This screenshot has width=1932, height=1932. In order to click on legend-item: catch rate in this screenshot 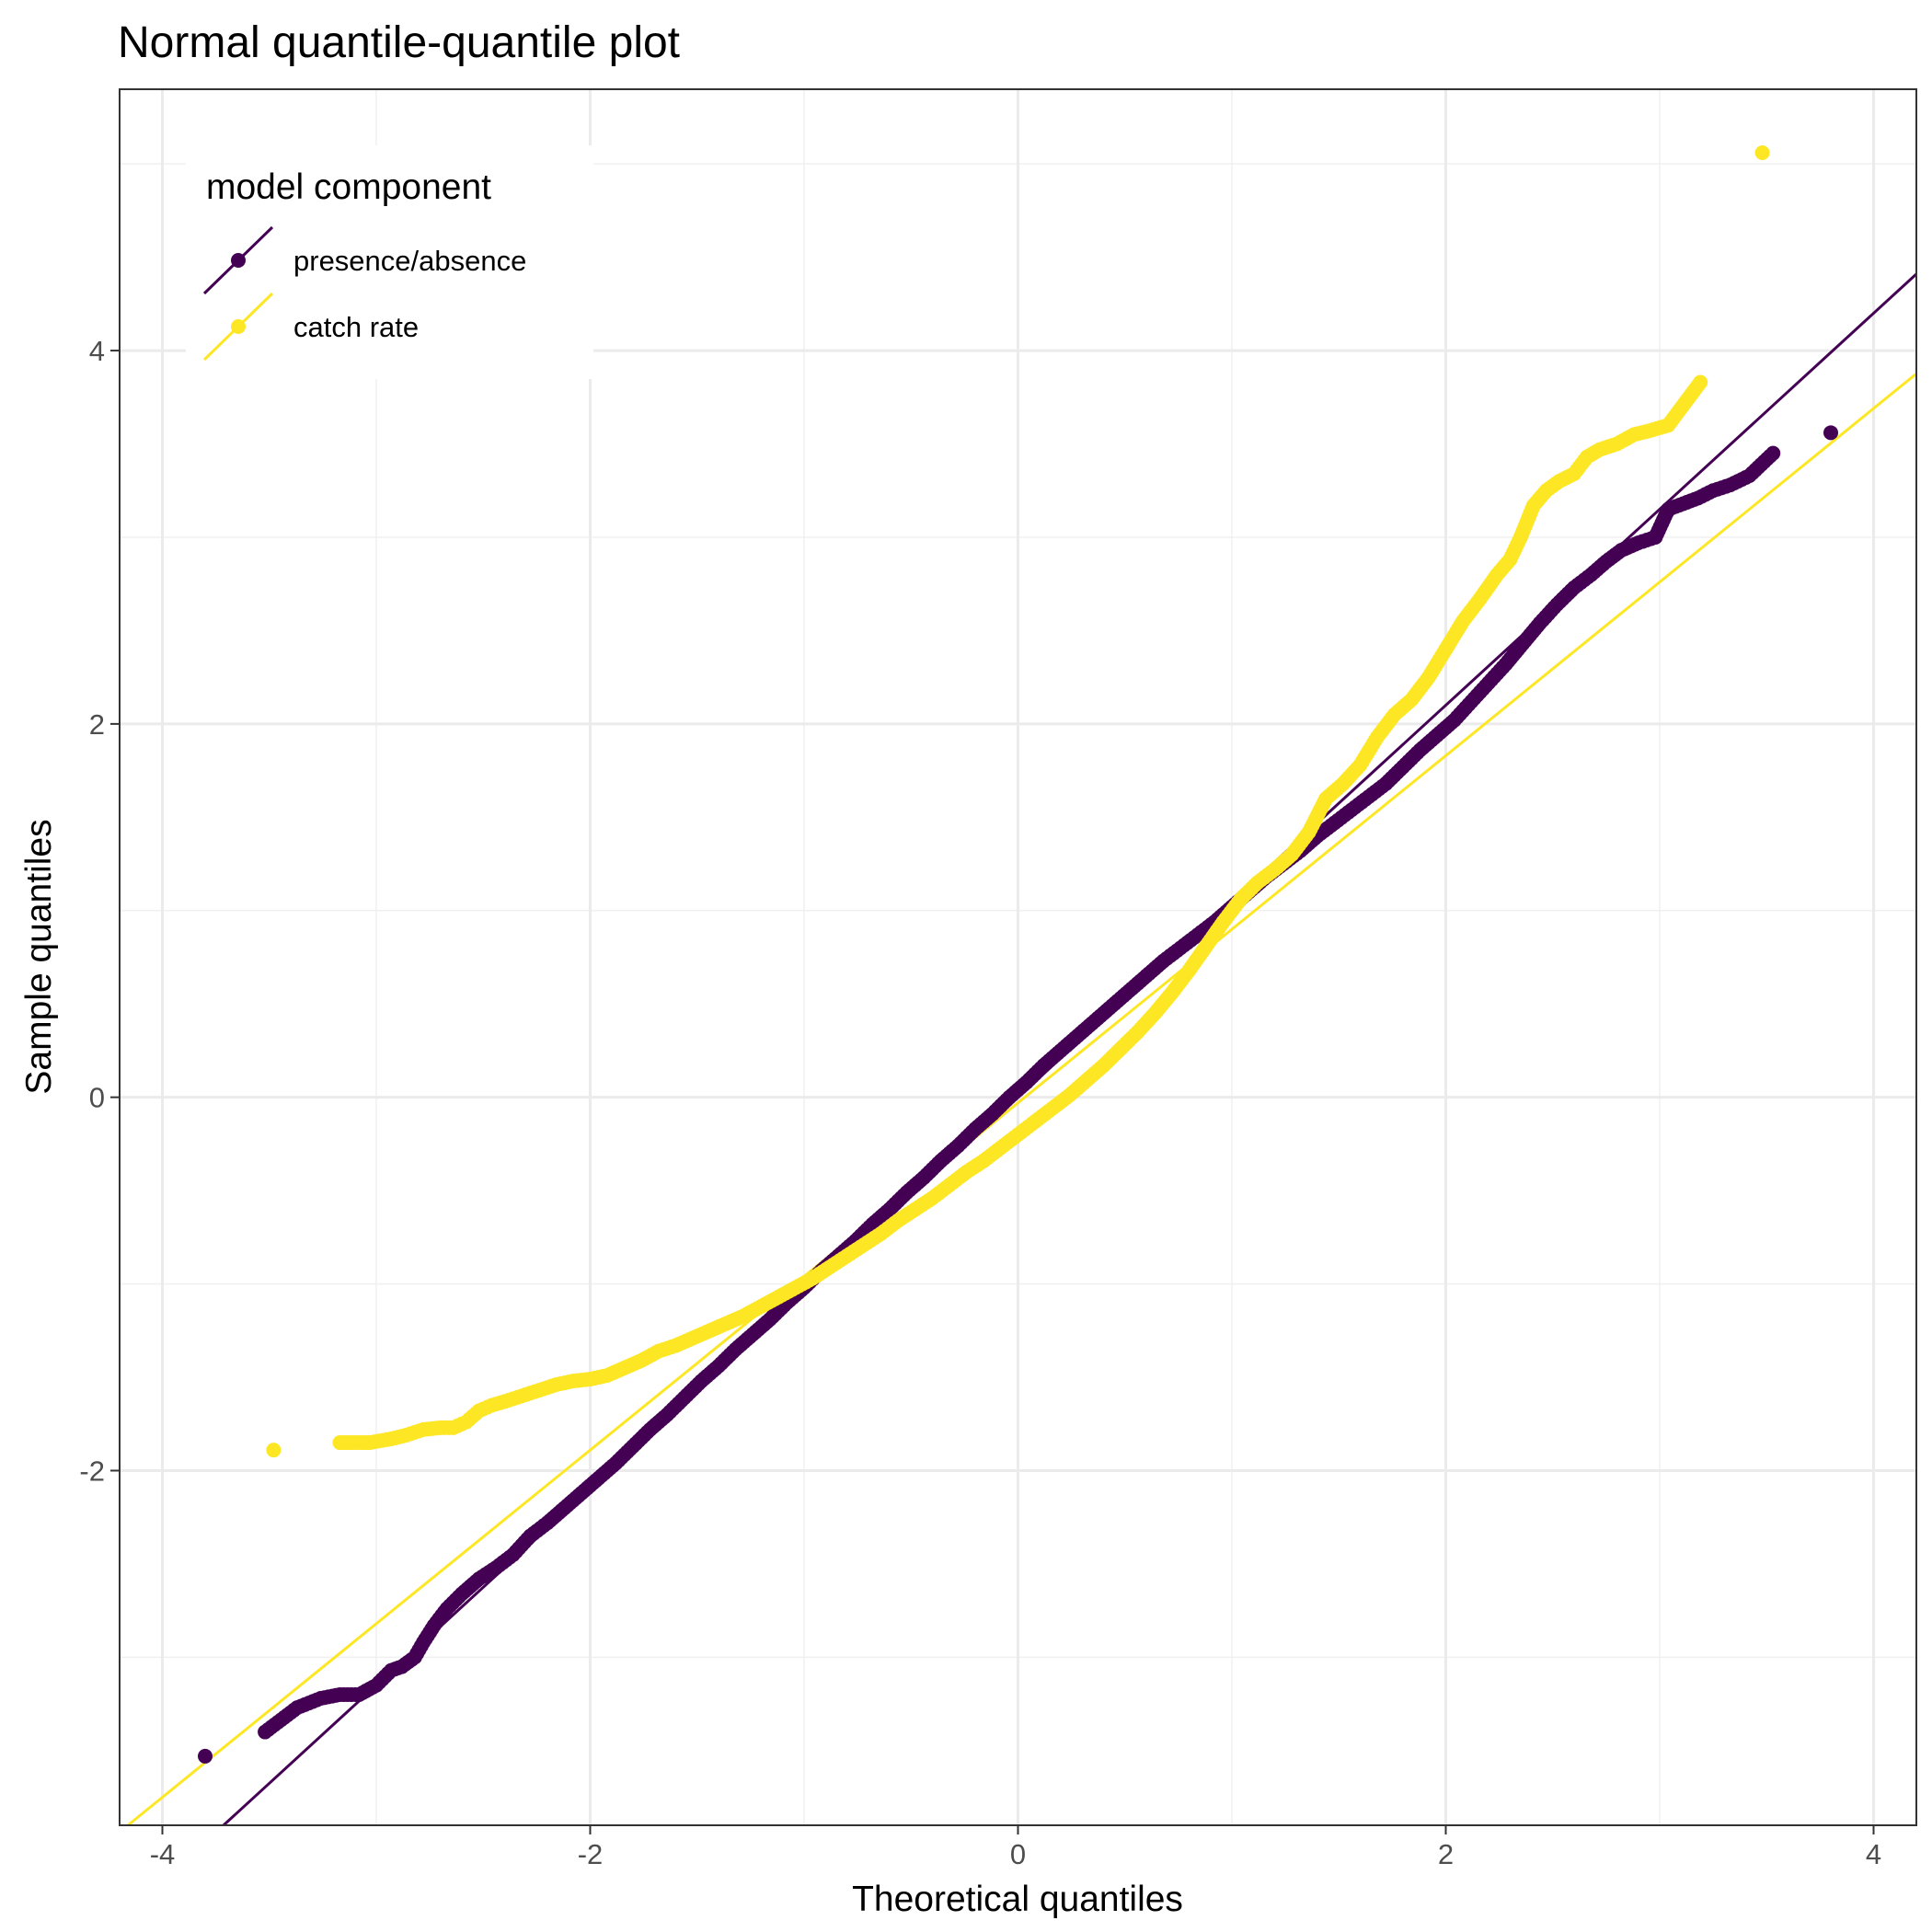, I will do `click(310, 327)`.